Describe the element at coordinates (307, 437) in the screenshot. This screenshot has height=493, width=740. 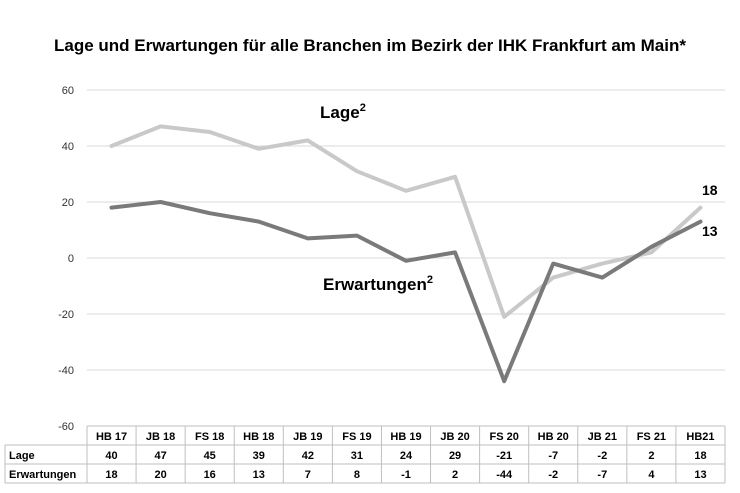
I see `x-tick-label: JB 19` at that location.